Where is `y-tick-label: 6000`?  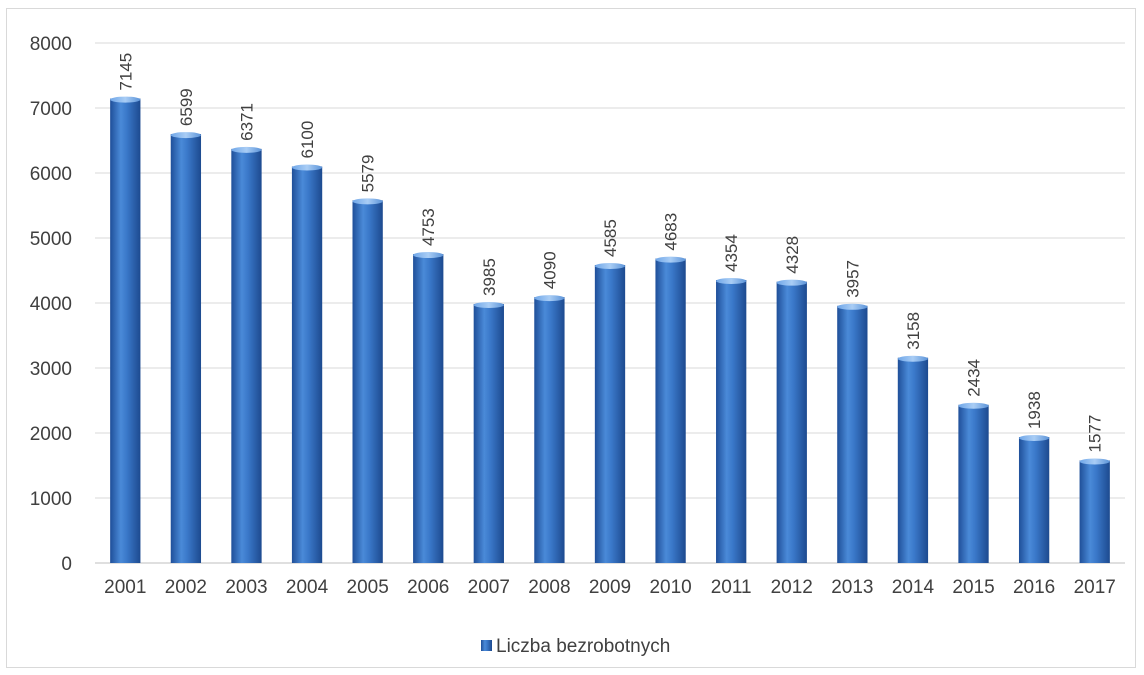 y-tick-label: 6000 is located at coordinates (51, 174).